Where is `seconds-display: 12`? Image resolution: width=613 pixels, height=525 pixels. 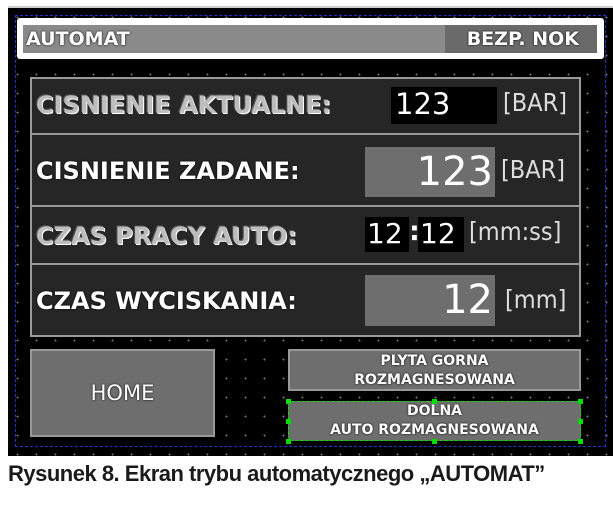
seconds-display: 12 is located at coordinates (441, 234).